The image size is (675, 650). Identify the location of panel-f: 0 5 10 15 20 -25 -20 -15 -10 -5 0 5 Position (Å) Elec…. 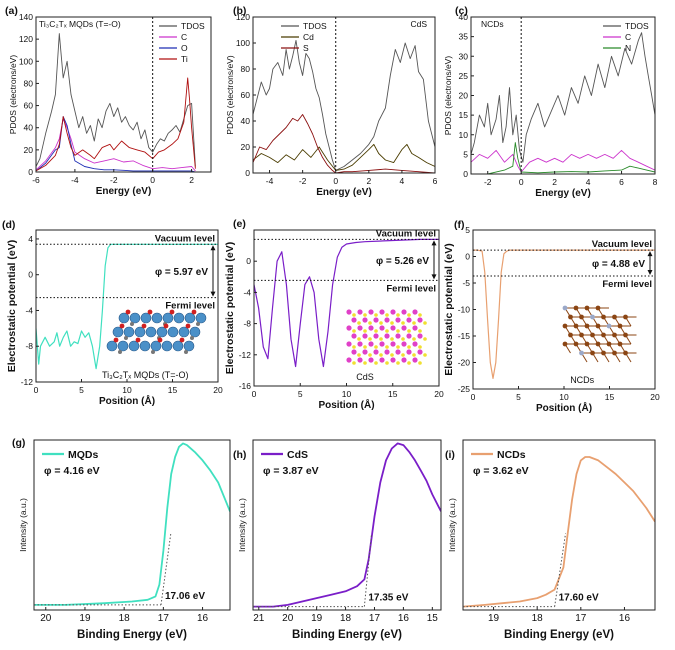
(551, 316).